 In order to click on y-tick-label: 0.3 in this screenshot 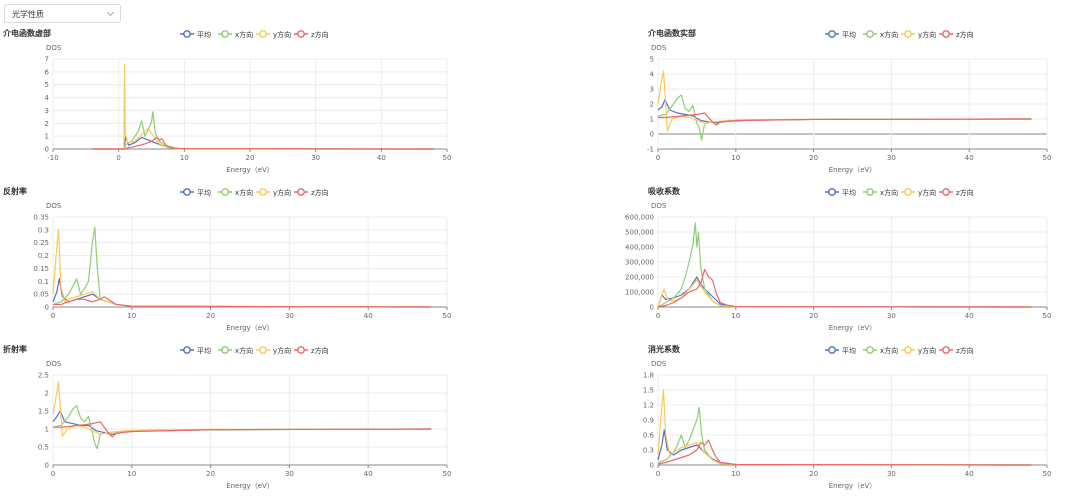, I will do `click(648, 451)`.